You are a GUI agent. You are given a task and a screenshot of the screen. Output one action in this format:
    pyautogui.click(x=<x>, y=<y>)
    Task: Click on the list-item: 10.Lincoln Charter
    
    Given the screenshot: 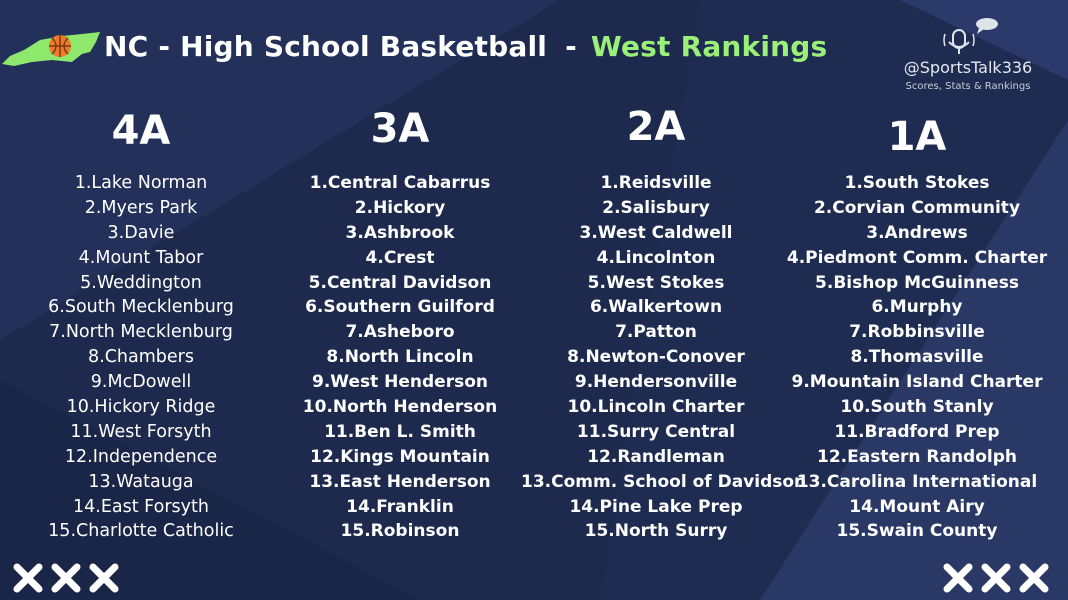 What is the action you would take?
    pyautogui.click(x=656, y=407)
    